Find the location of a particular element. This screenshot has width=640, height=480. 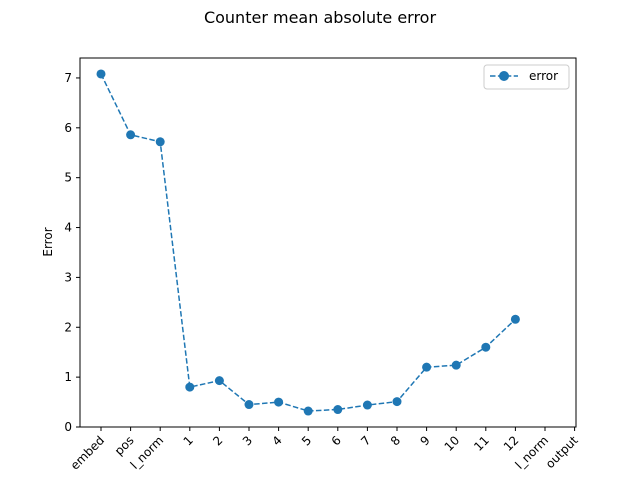

x-tick-label: 6 is located at coordinates (336, 440).